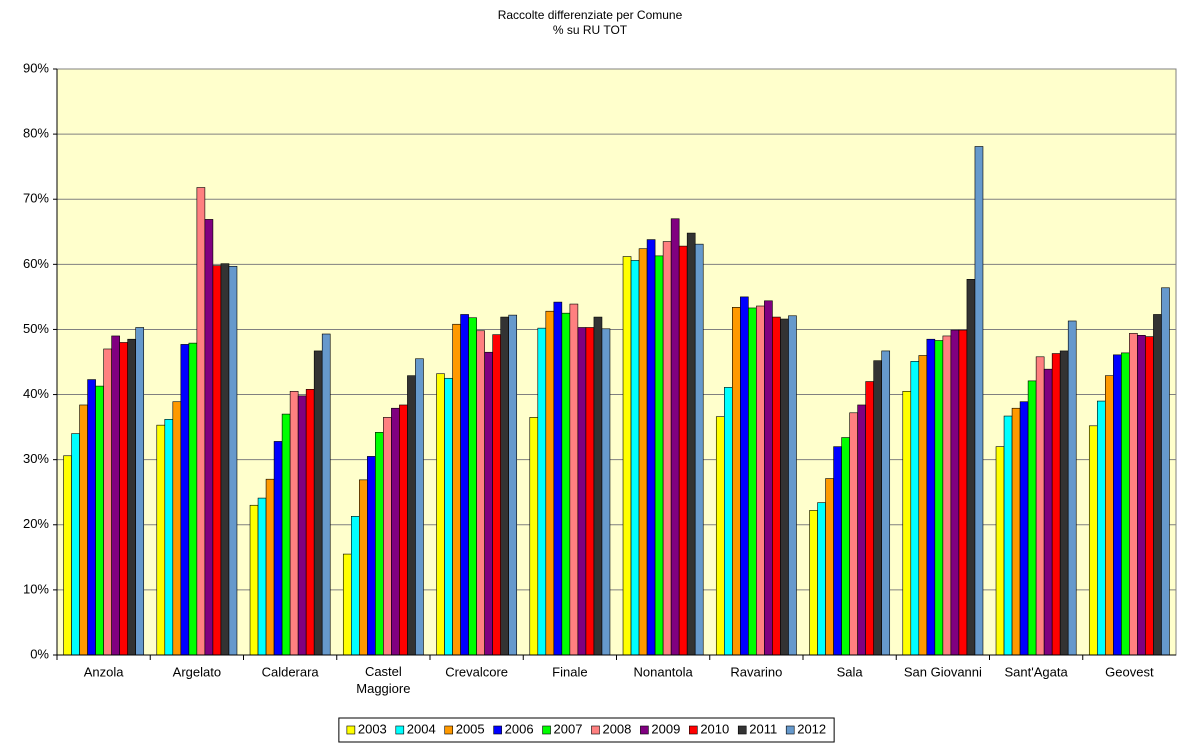 The height and width of the screenshot is (744, 1182). I want to click on legend-label: 2005, so click(470, 728).